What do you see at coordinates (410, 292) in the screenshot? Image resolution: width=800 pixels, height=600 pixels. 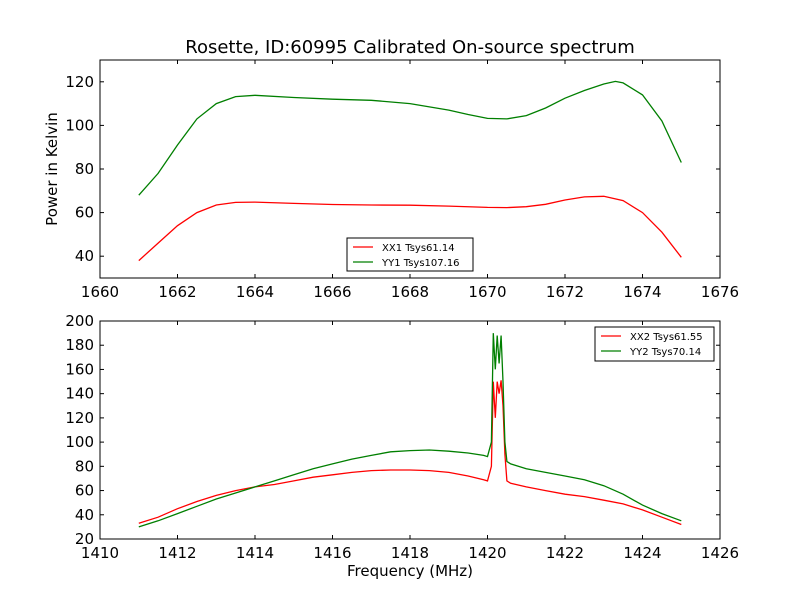 I see `top-x-tick-label: 1668` at bounding box center [410, 292].